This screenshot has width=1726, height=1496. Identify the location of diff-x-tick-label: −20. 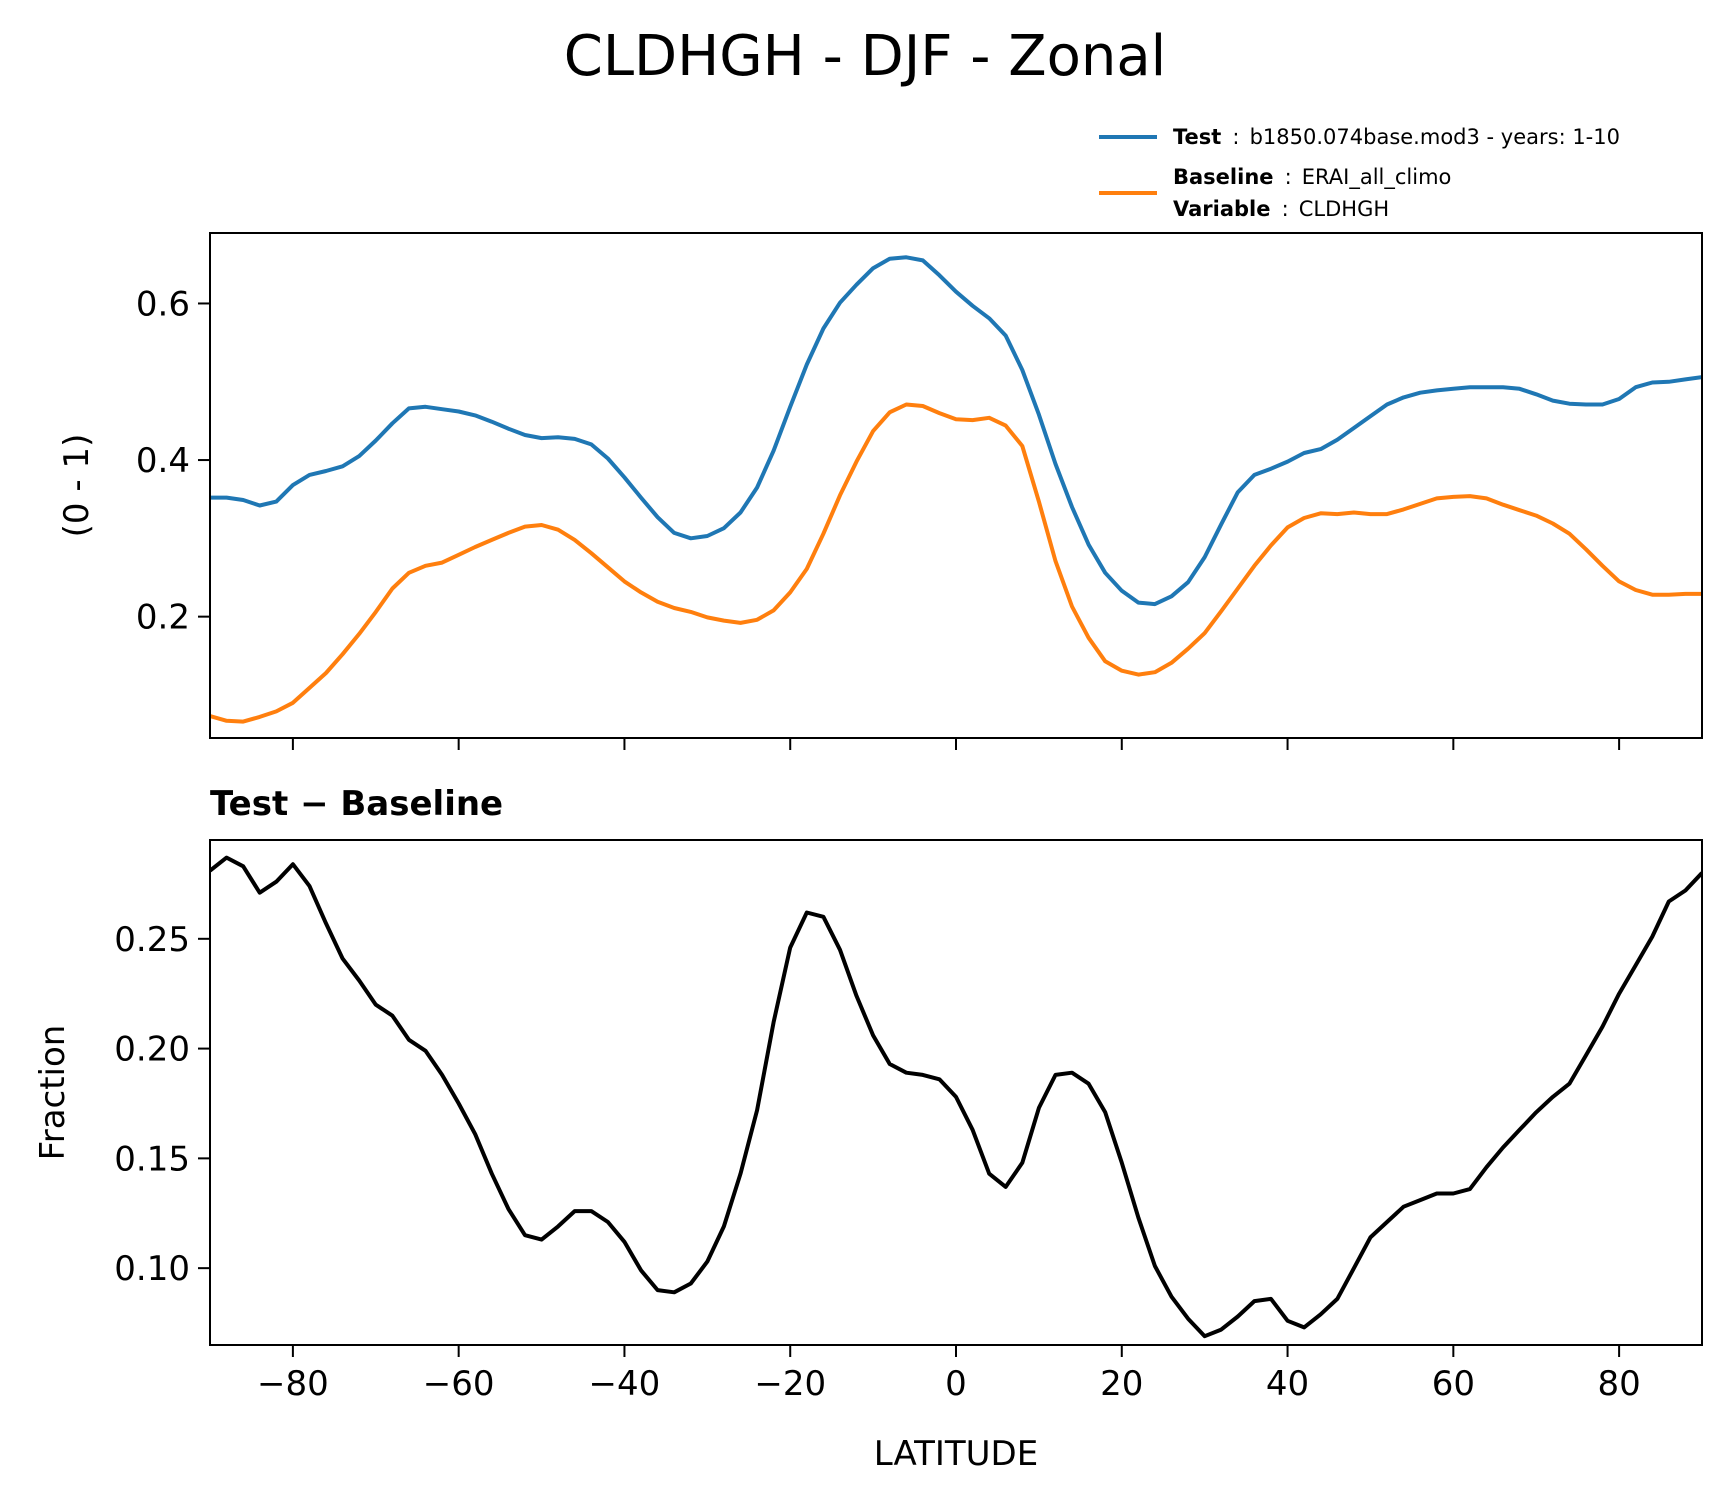
(790, 1384).